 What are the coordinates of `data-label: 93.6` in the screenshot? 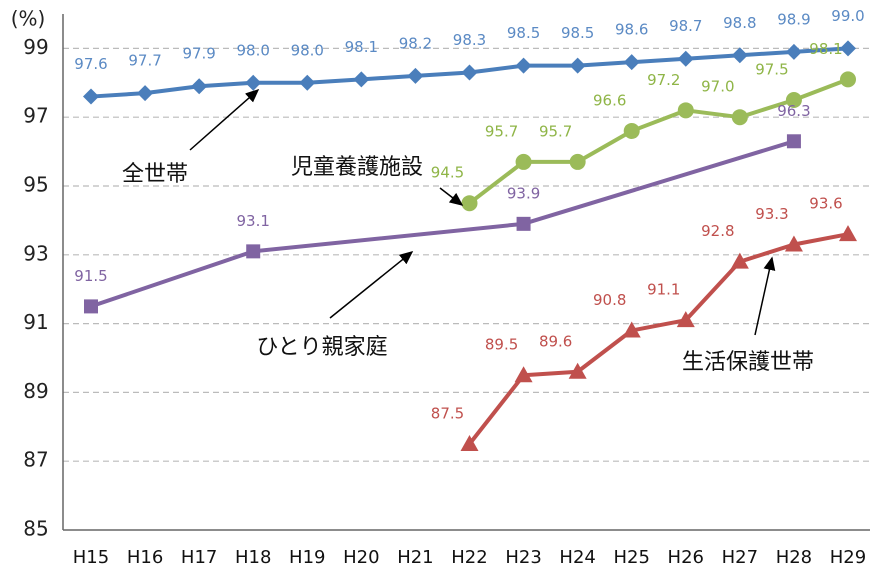 It's located at (825, 204).